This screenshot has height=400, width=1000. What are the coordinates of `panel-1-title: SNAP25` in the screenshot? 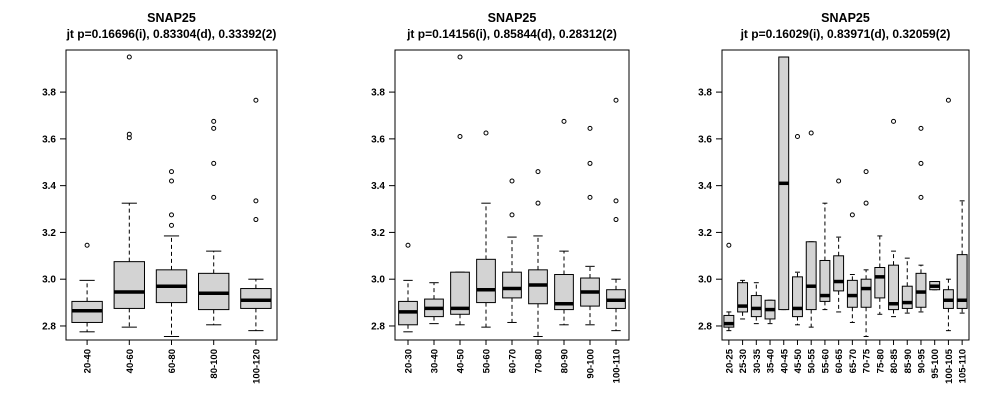 It's located at (171, 18).